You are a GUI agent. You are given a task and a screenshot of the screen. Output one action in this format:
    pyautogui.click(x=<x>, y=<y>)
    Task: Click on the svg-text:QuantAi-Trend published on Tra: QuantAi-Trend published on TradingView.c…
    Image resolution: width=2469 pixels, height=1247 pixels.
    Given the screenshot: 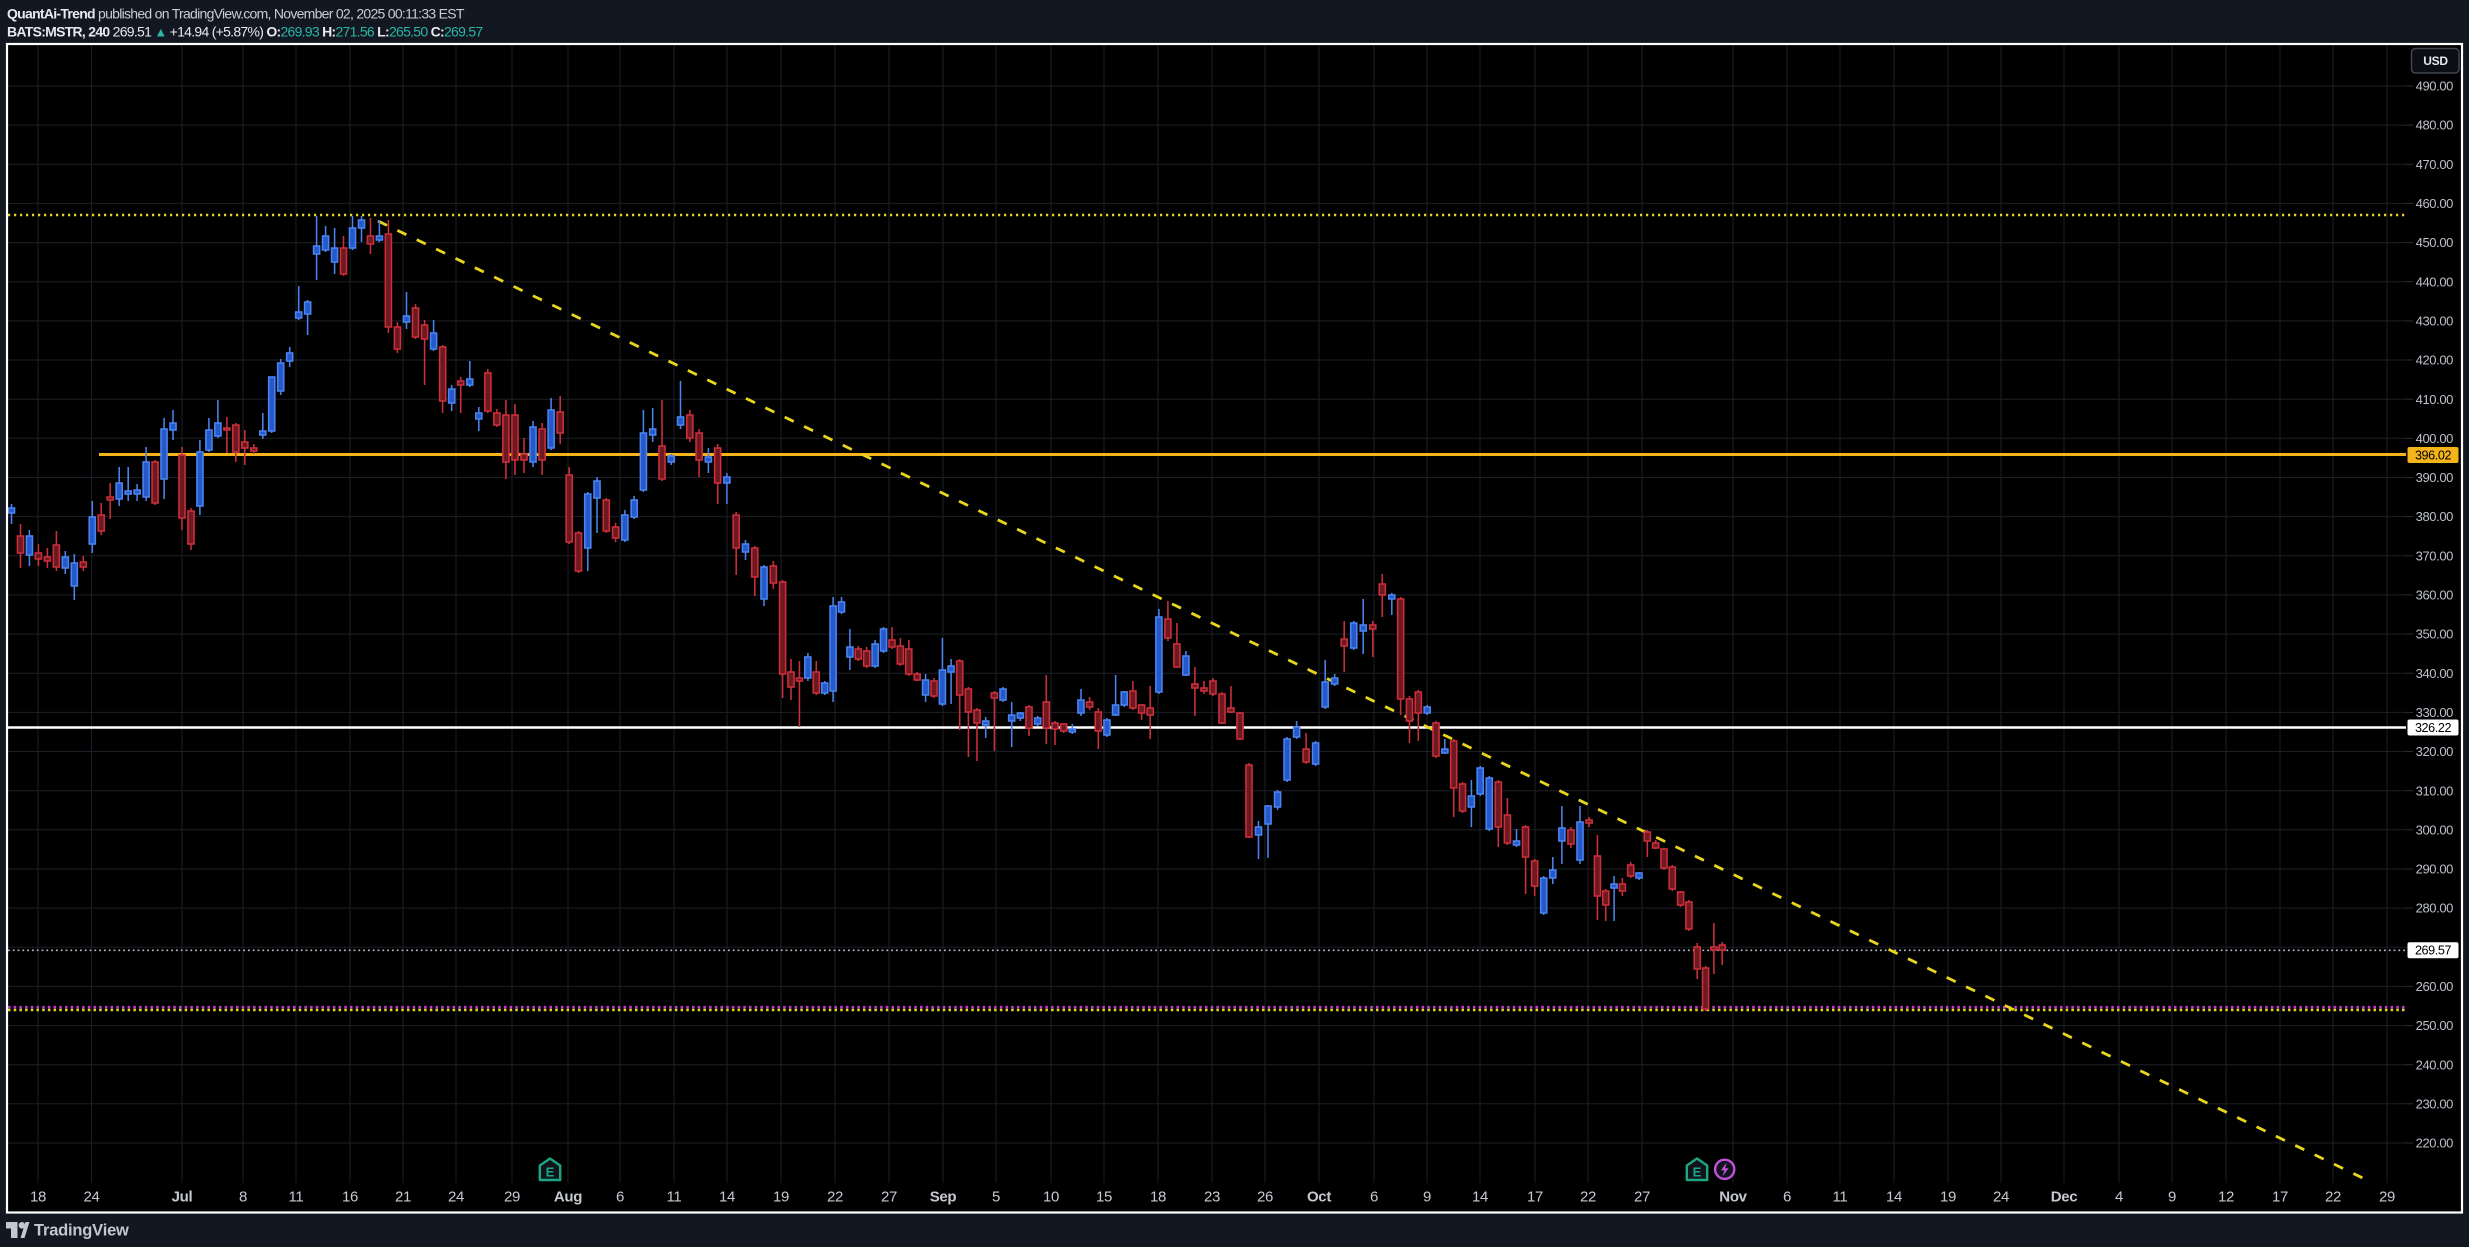 What is the action you would take?
    pyautogui.click(x=236, y=14)
    